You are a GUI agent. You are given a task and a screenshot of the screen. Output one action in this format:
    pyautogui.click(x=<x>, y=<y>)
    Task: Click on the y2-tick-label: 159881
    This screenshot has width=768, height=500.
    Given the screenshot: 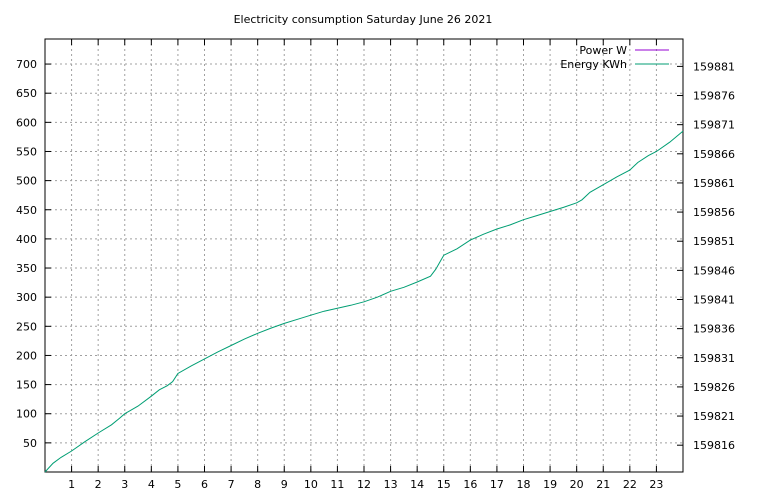 What is the action you would take?
    pyautogui.click(x=714, y=66)
    